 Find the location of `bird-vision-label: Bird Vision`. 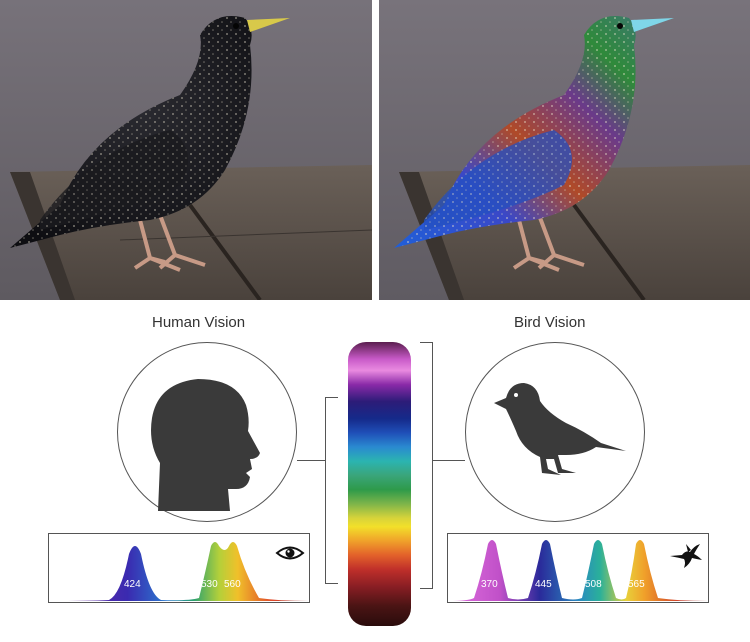

bird-vision-label: Bird Vision is located at coordinates (550, 322).